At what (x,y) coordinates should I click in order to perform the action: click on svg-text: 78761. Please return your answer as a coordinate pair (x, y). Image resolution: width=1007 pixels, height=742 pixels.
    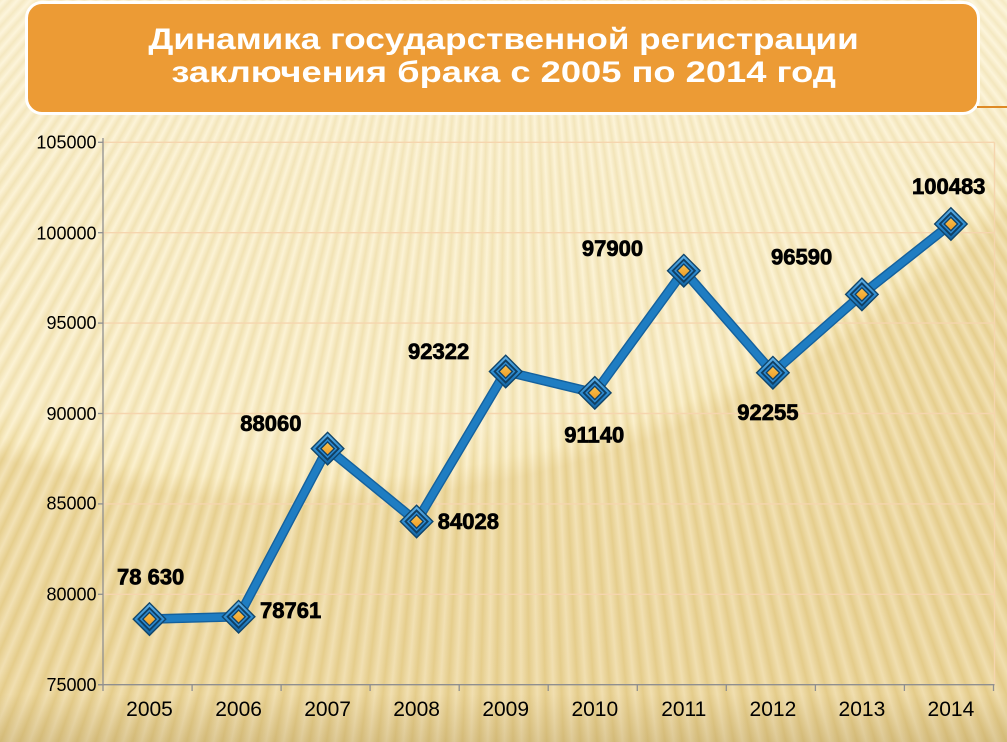
    Looking at the image, I should click on (290, 610).